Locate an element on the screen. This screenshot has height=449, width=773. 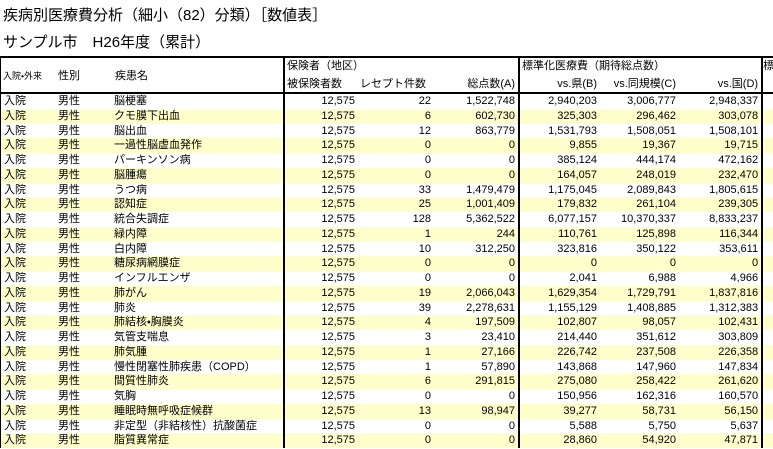
cell-disease-name: 肺がん is located at coordinates (199, 293).